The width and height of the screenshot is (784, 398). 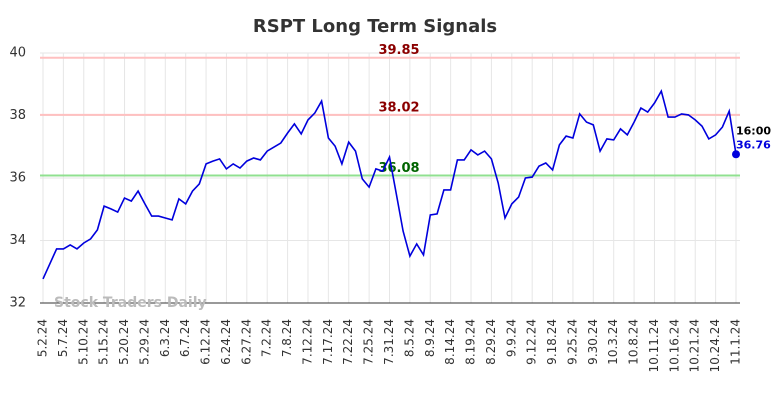 I want to click on x-tick-label: 10.24.24, so click(x=715, y=345).